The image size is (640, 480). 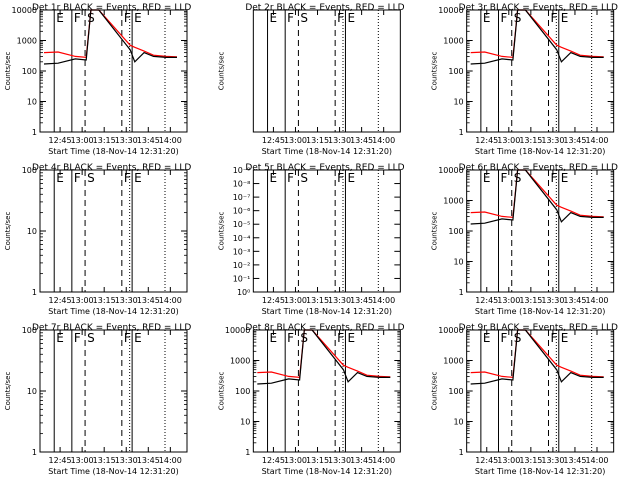 I want to click on panel-title: Det 7r BLACK = Events, RED = LLD, so click(x=111, y=328).